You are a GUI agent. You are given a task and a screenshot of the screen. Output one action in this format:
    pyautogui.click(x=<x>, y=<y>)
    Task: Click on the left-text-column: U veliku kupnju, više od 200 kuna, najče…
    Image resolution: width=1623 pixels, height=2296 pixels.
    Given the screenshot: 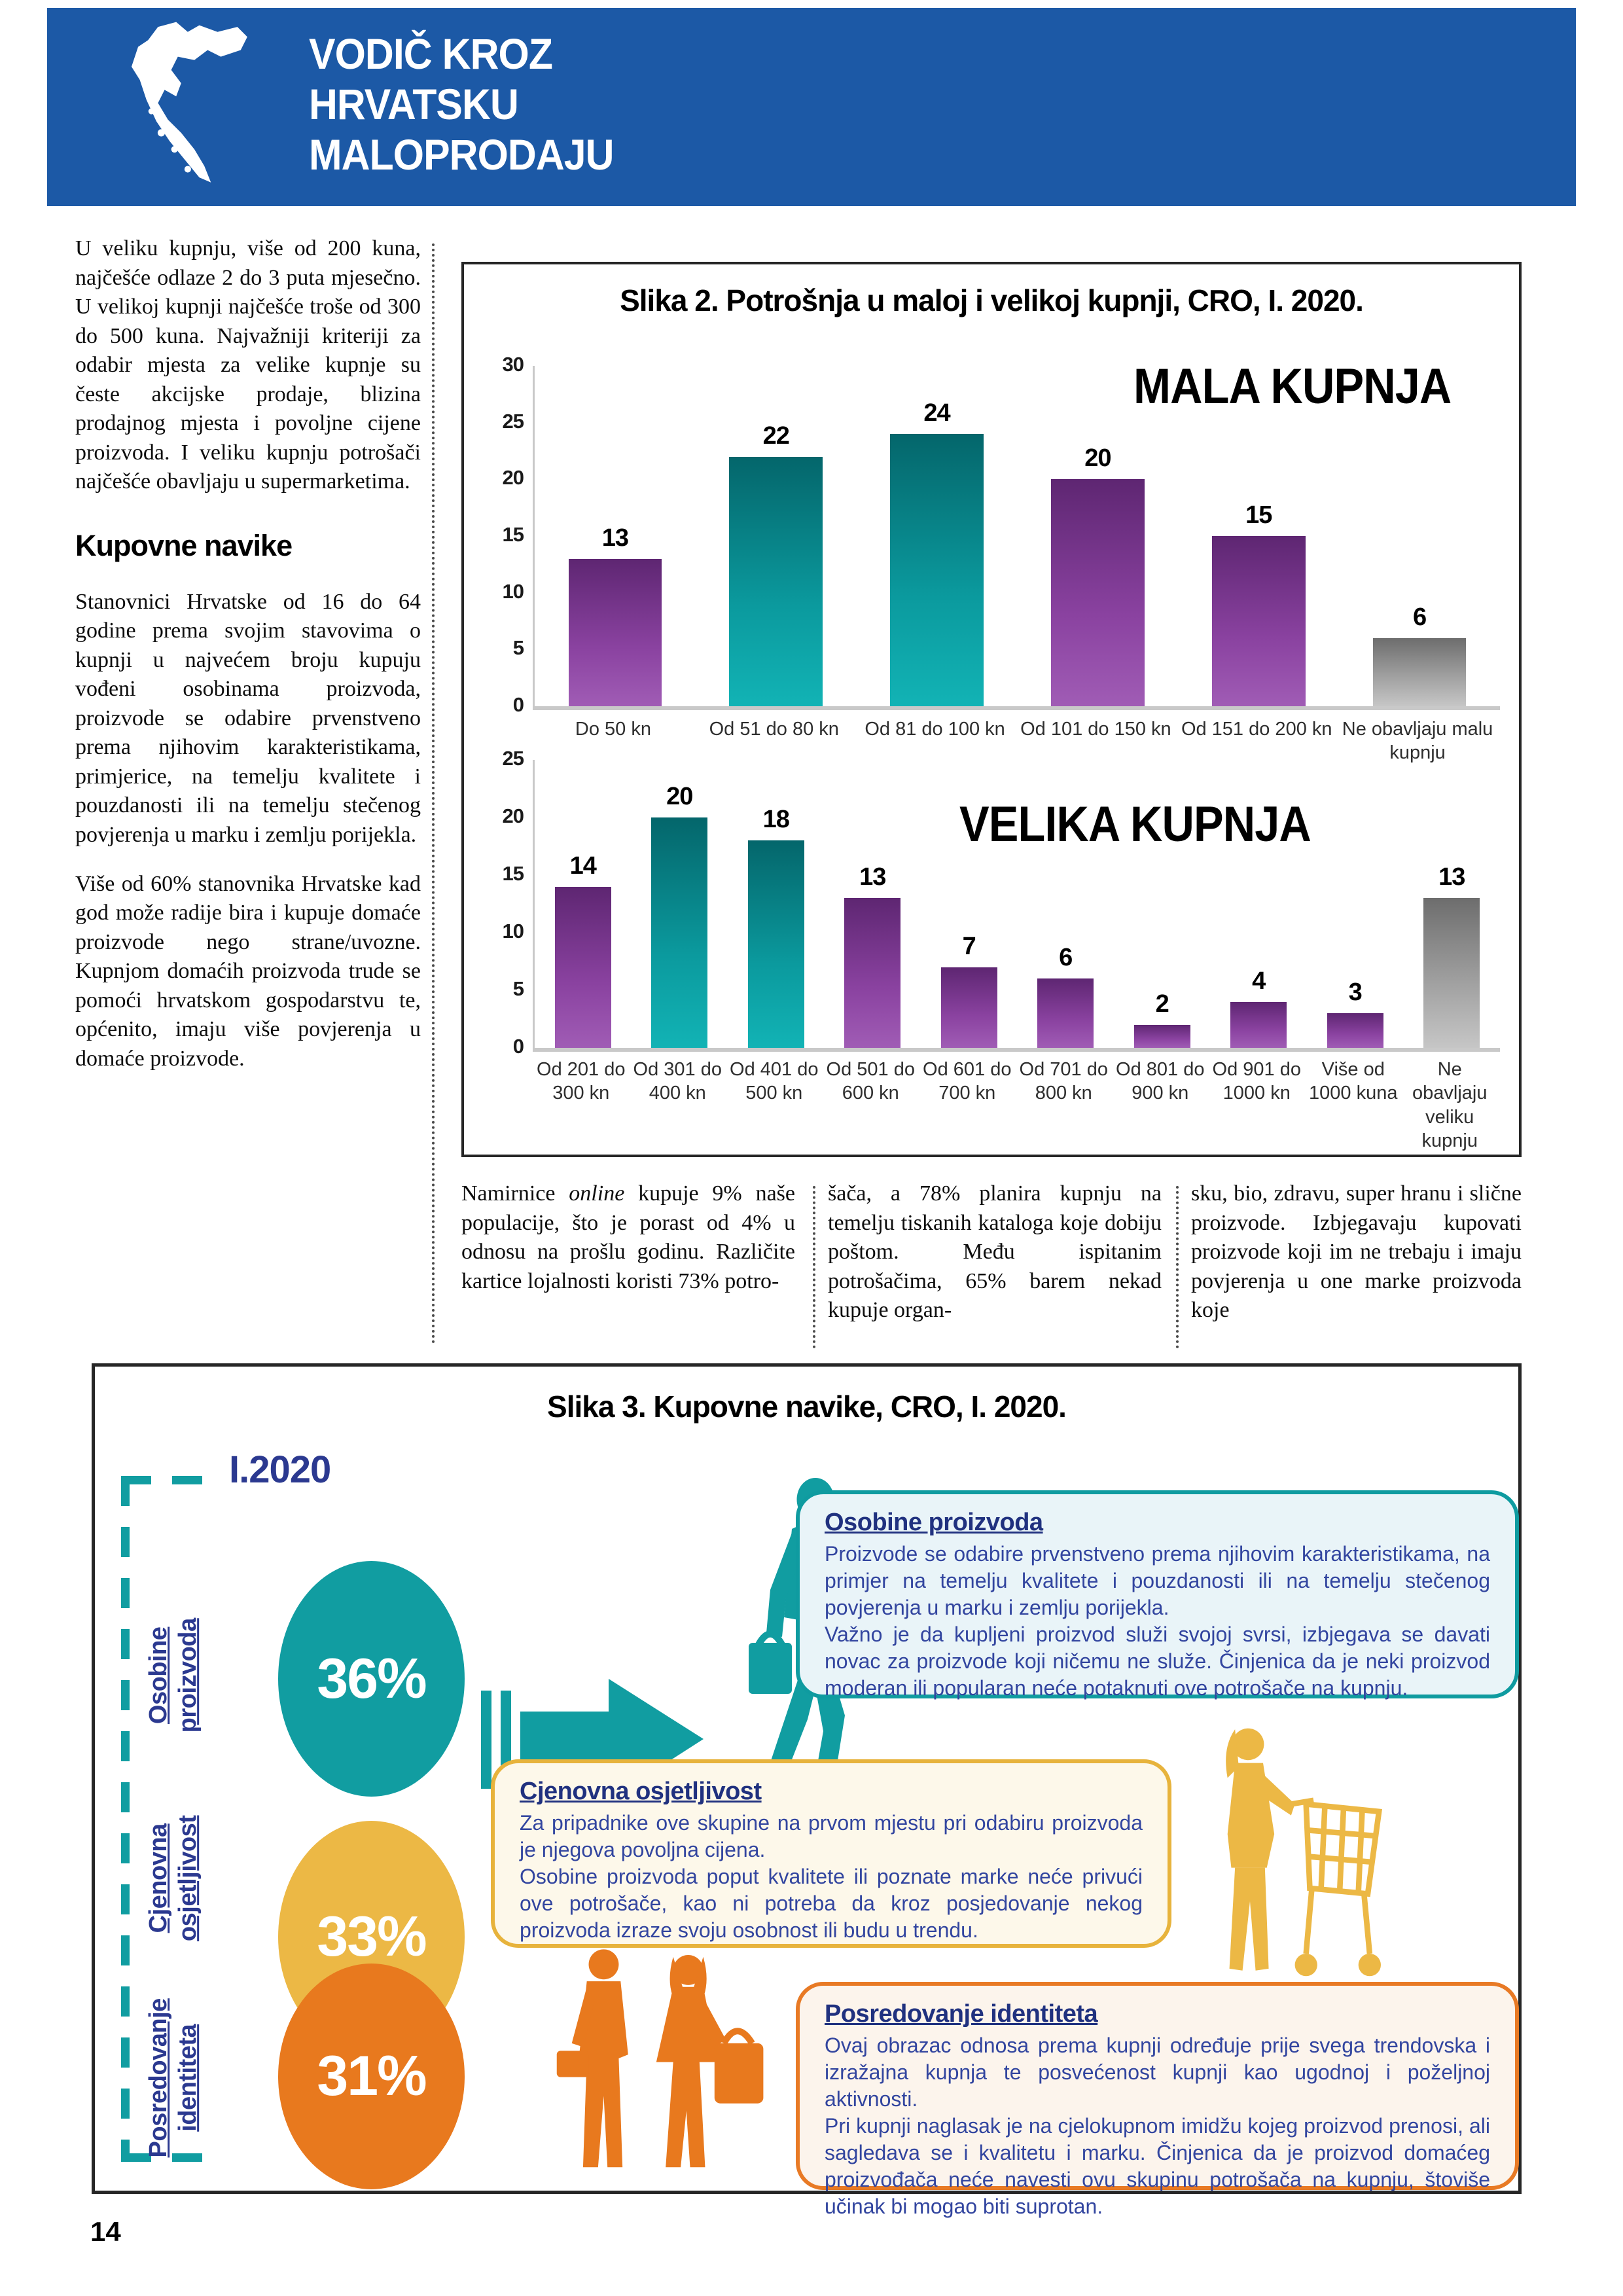 What is the action you would take?
    pyautogui.click(x=248, y=663)
    